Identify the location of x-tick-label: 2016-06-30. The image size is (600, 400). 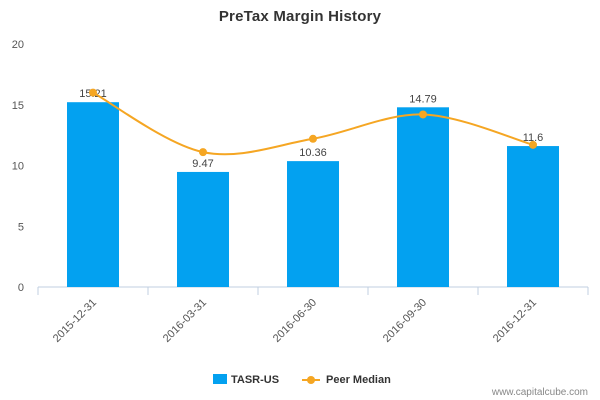
(295, 321).